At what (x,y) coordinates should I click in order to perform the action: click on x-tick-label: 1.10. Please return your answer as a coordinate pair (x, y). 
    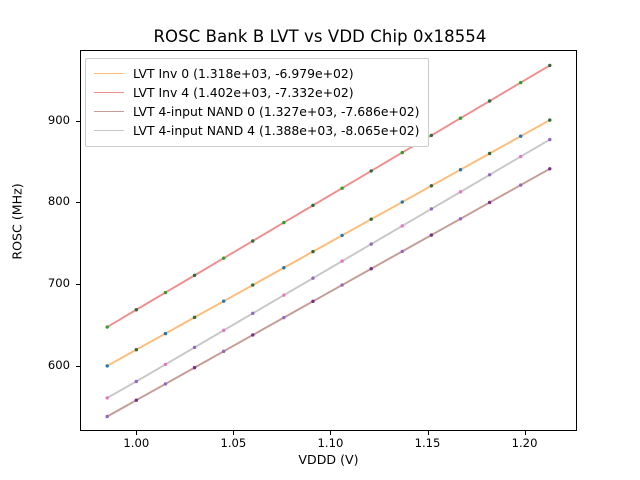
    Looking at the image, I should click on (330, 443).